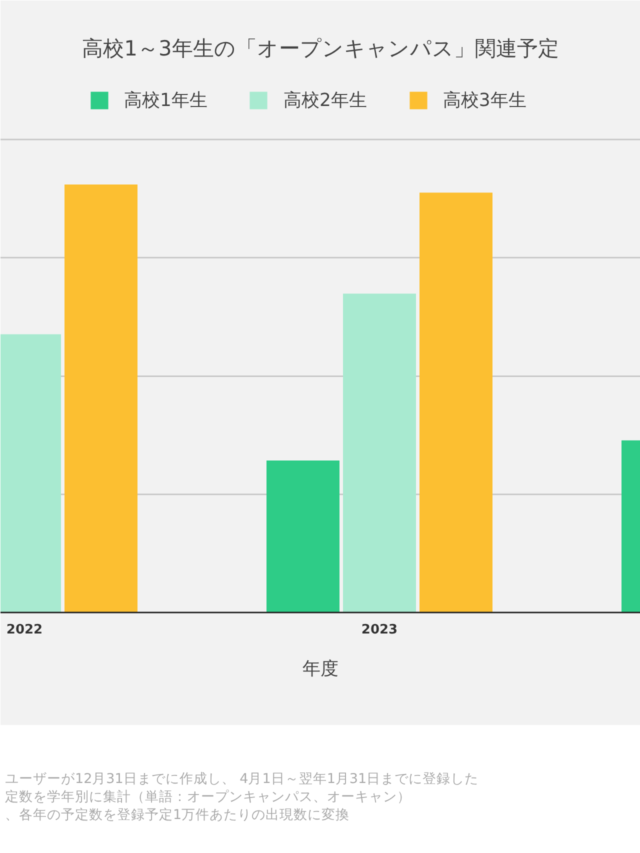 The image size is (640, 853). Describe the element at coordinates (320, 48) in the screenshot. I see `chart-title: 高校1～3年生の「オープンキャンパス」関連予定` at that location.